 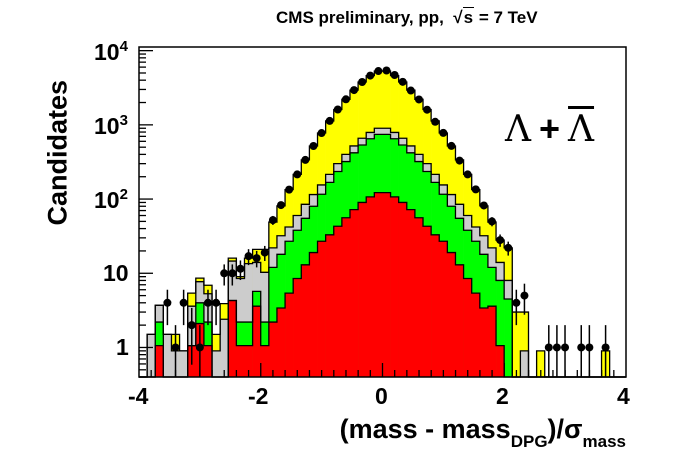 I want to click on y-tick-label: 10³, so click(x=111, y=125).